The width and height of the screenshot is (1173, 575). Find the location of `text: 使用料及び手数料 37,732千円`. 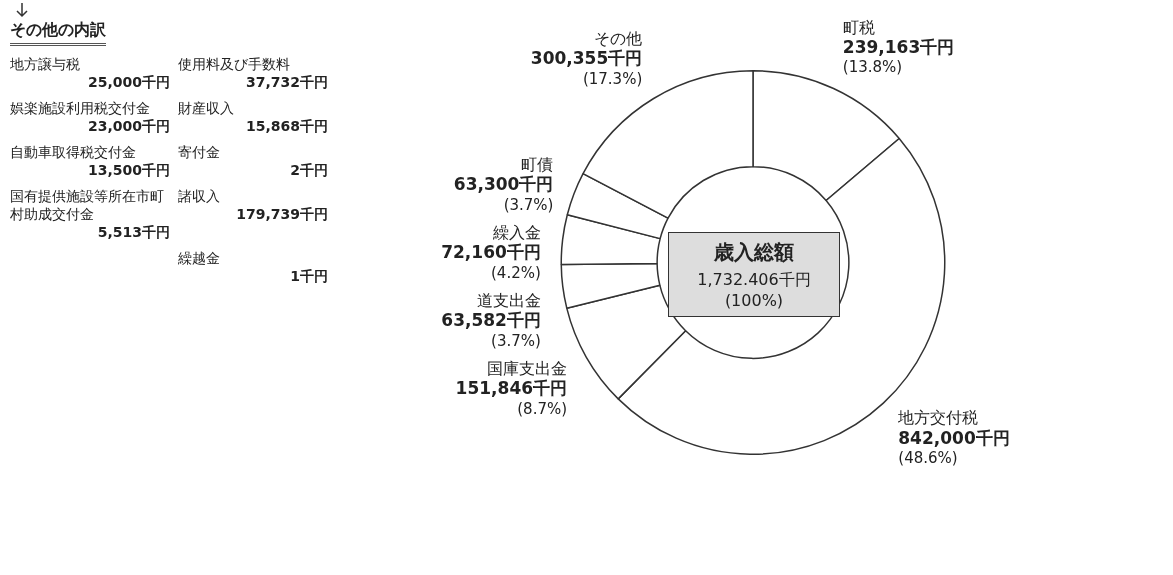

text: 使用料及び手数料 37,732千円 is located at coordinates (253, 74).